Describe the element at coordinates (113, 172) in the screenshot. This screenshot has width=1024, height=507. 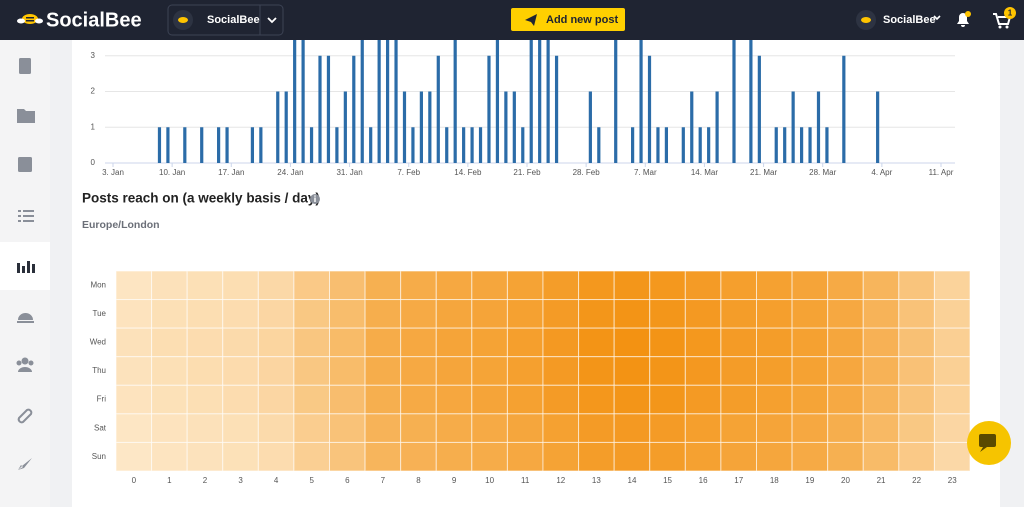
I see `x-tick-label: 3. Jan` at that location.